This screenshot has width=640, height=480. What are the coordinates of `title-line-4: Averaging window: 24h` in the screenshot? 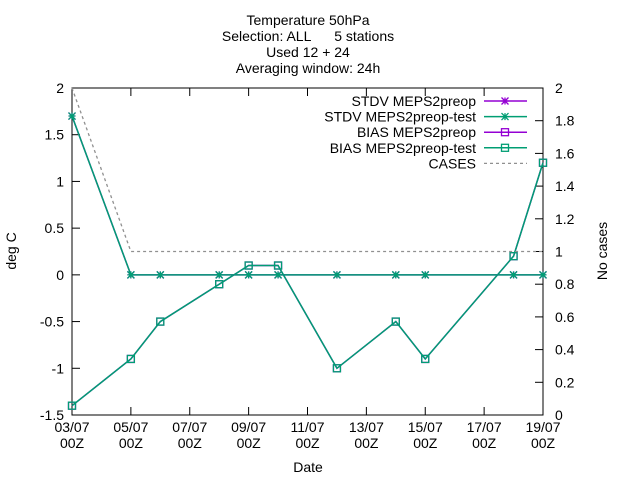 It's located at (308, 68).